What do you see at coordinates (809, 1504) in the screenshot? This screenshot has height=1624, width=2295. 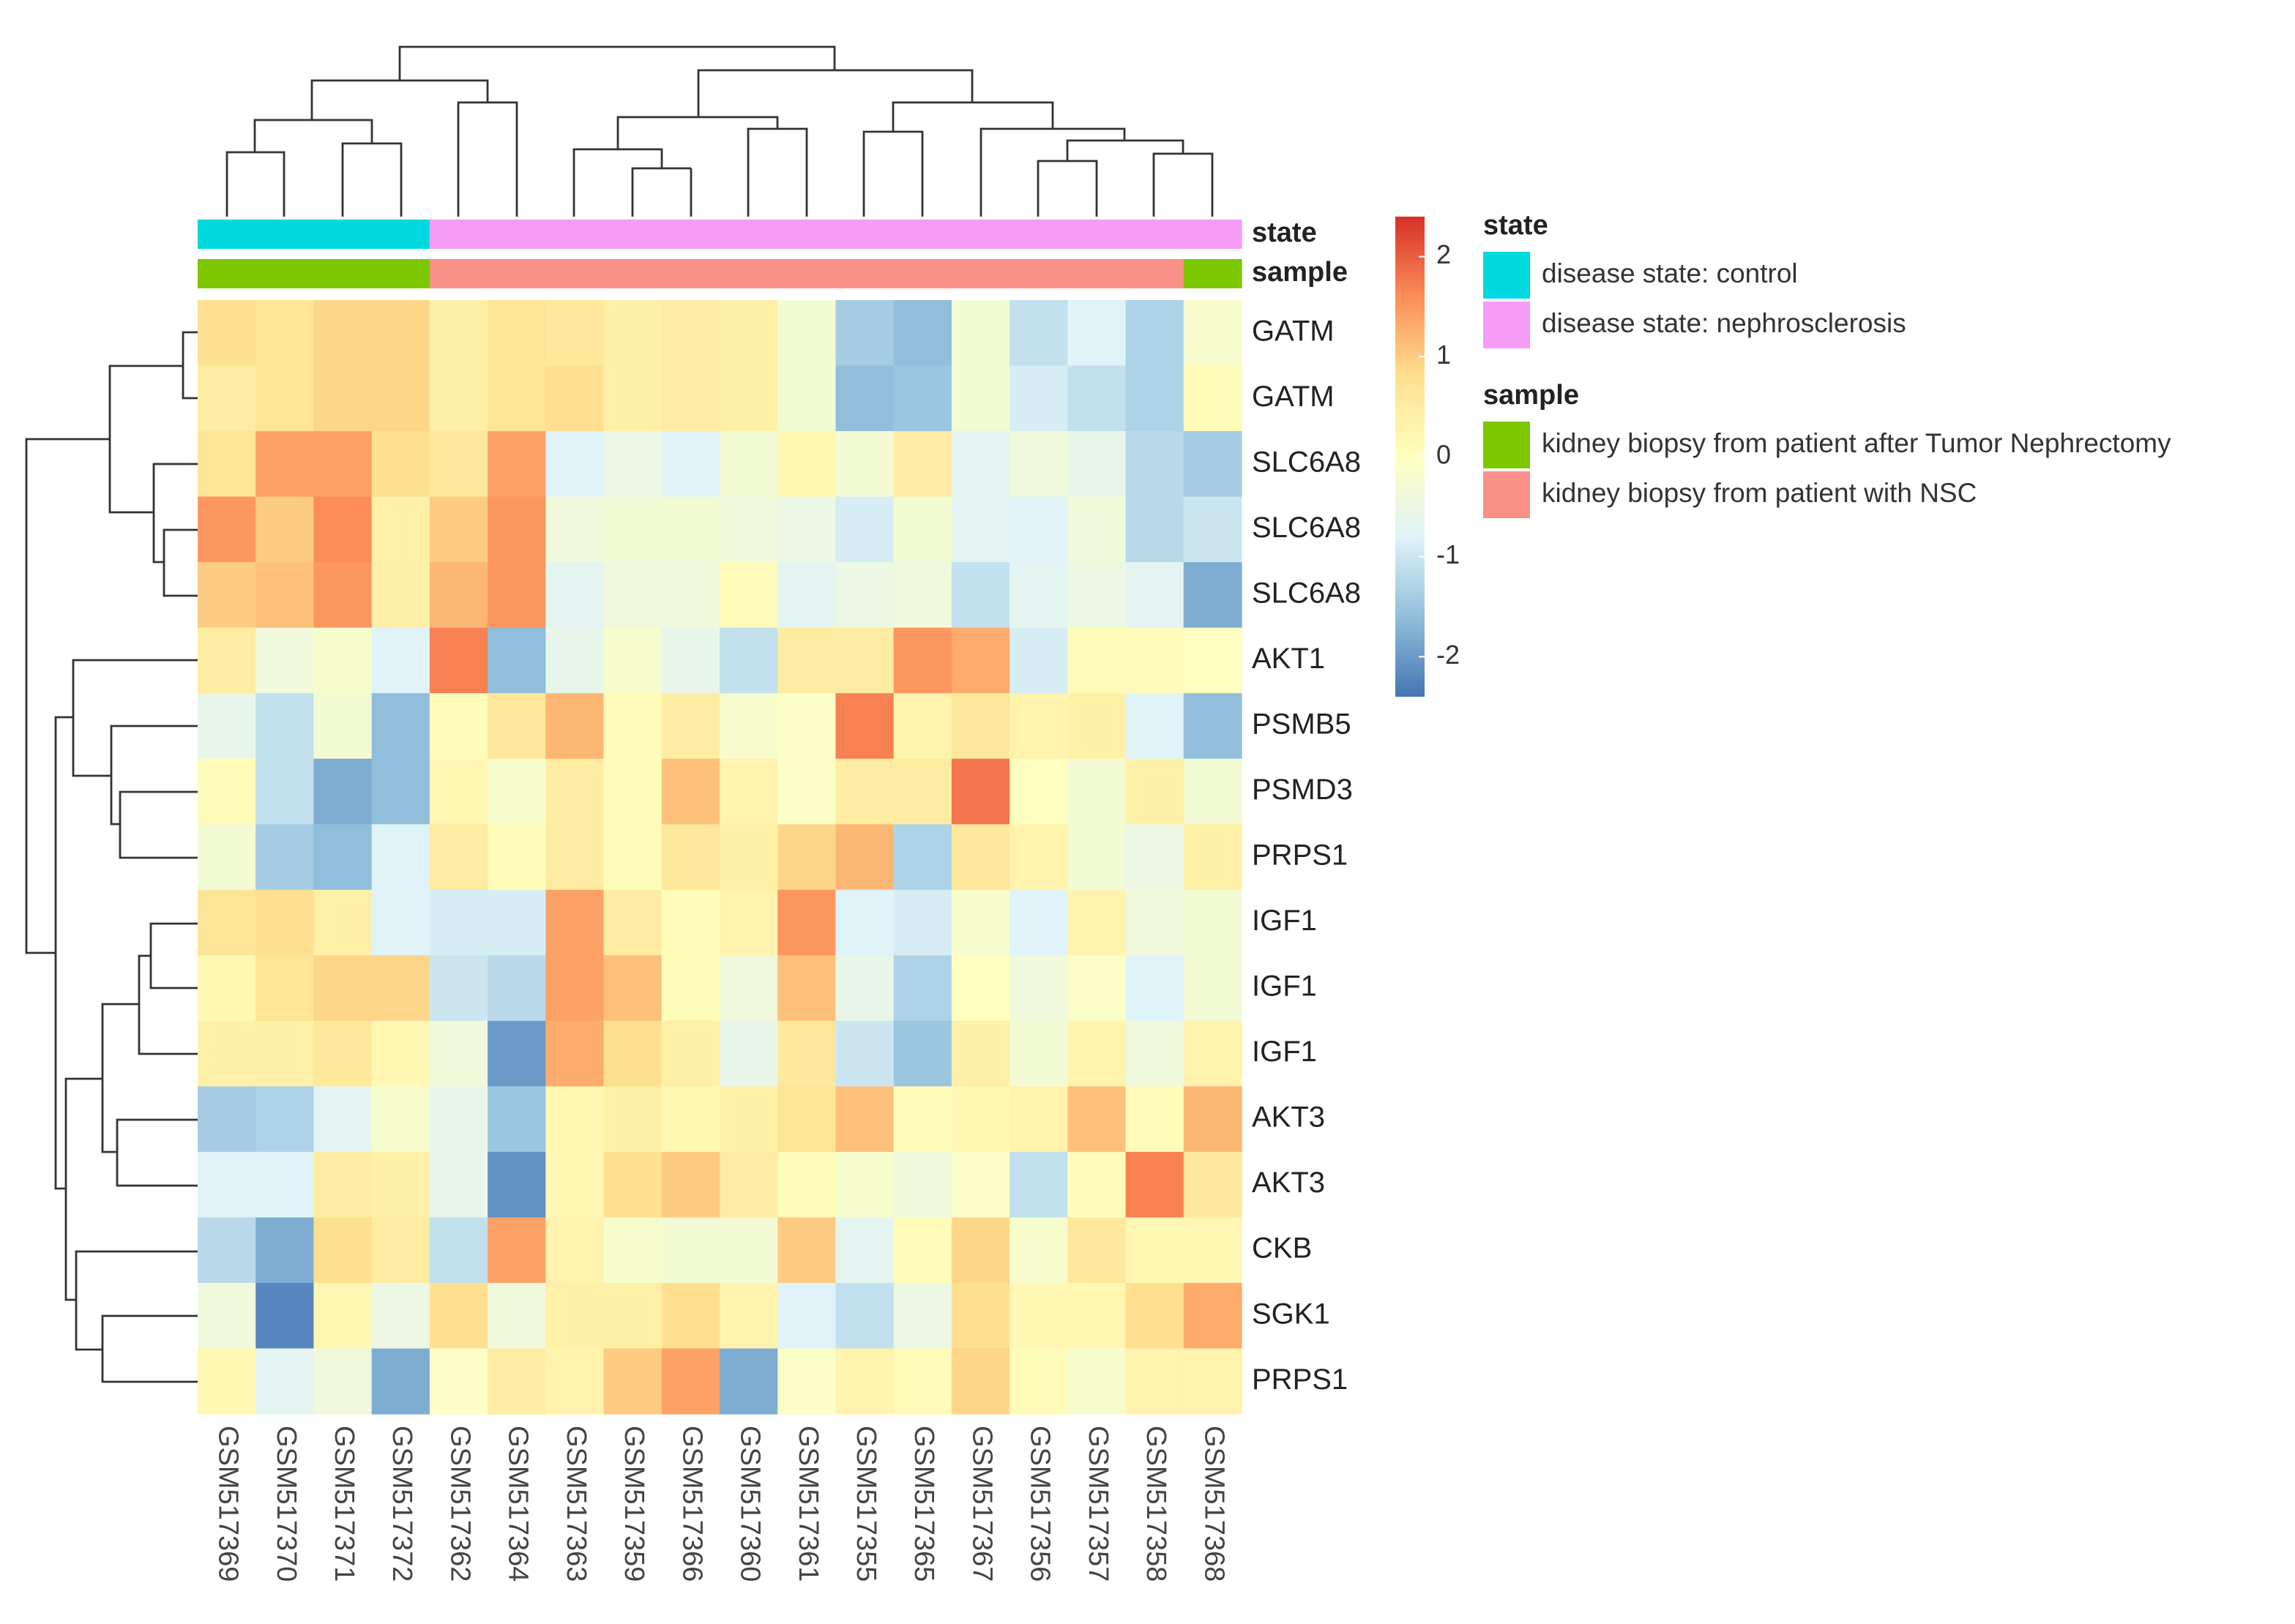 I see `column-label: GSM517361` at bounding box center [809, 1504].